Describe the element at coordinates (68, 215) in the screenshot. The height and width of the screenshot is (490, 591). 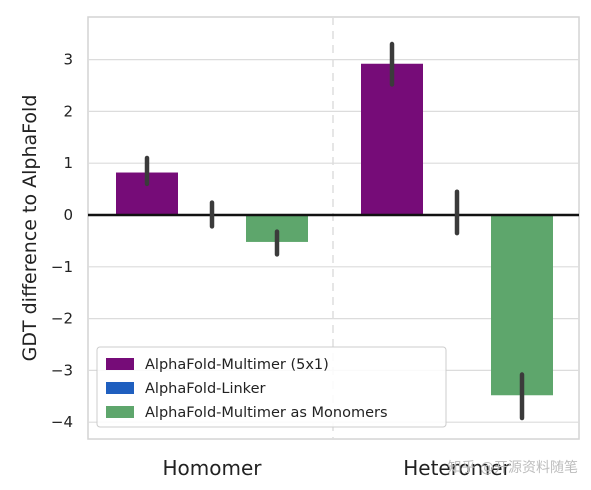
I see `y-tick-label: 0` at that location.